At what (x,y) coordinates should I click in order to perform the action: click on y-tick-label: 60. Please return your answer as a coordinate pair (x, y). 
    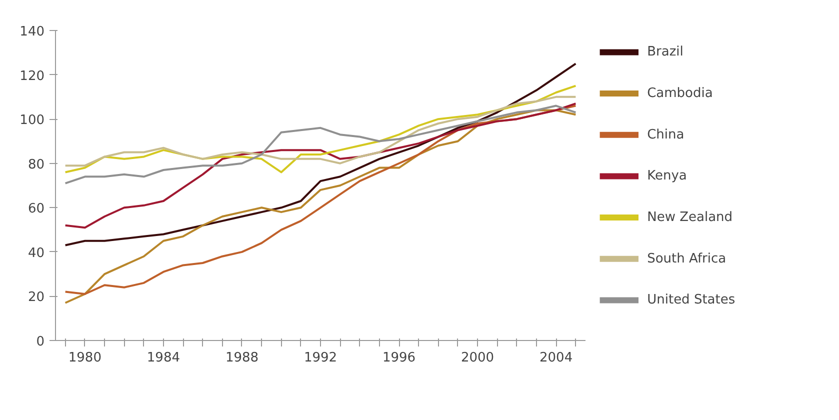
    Looking at the image, I should click on (36, 209).